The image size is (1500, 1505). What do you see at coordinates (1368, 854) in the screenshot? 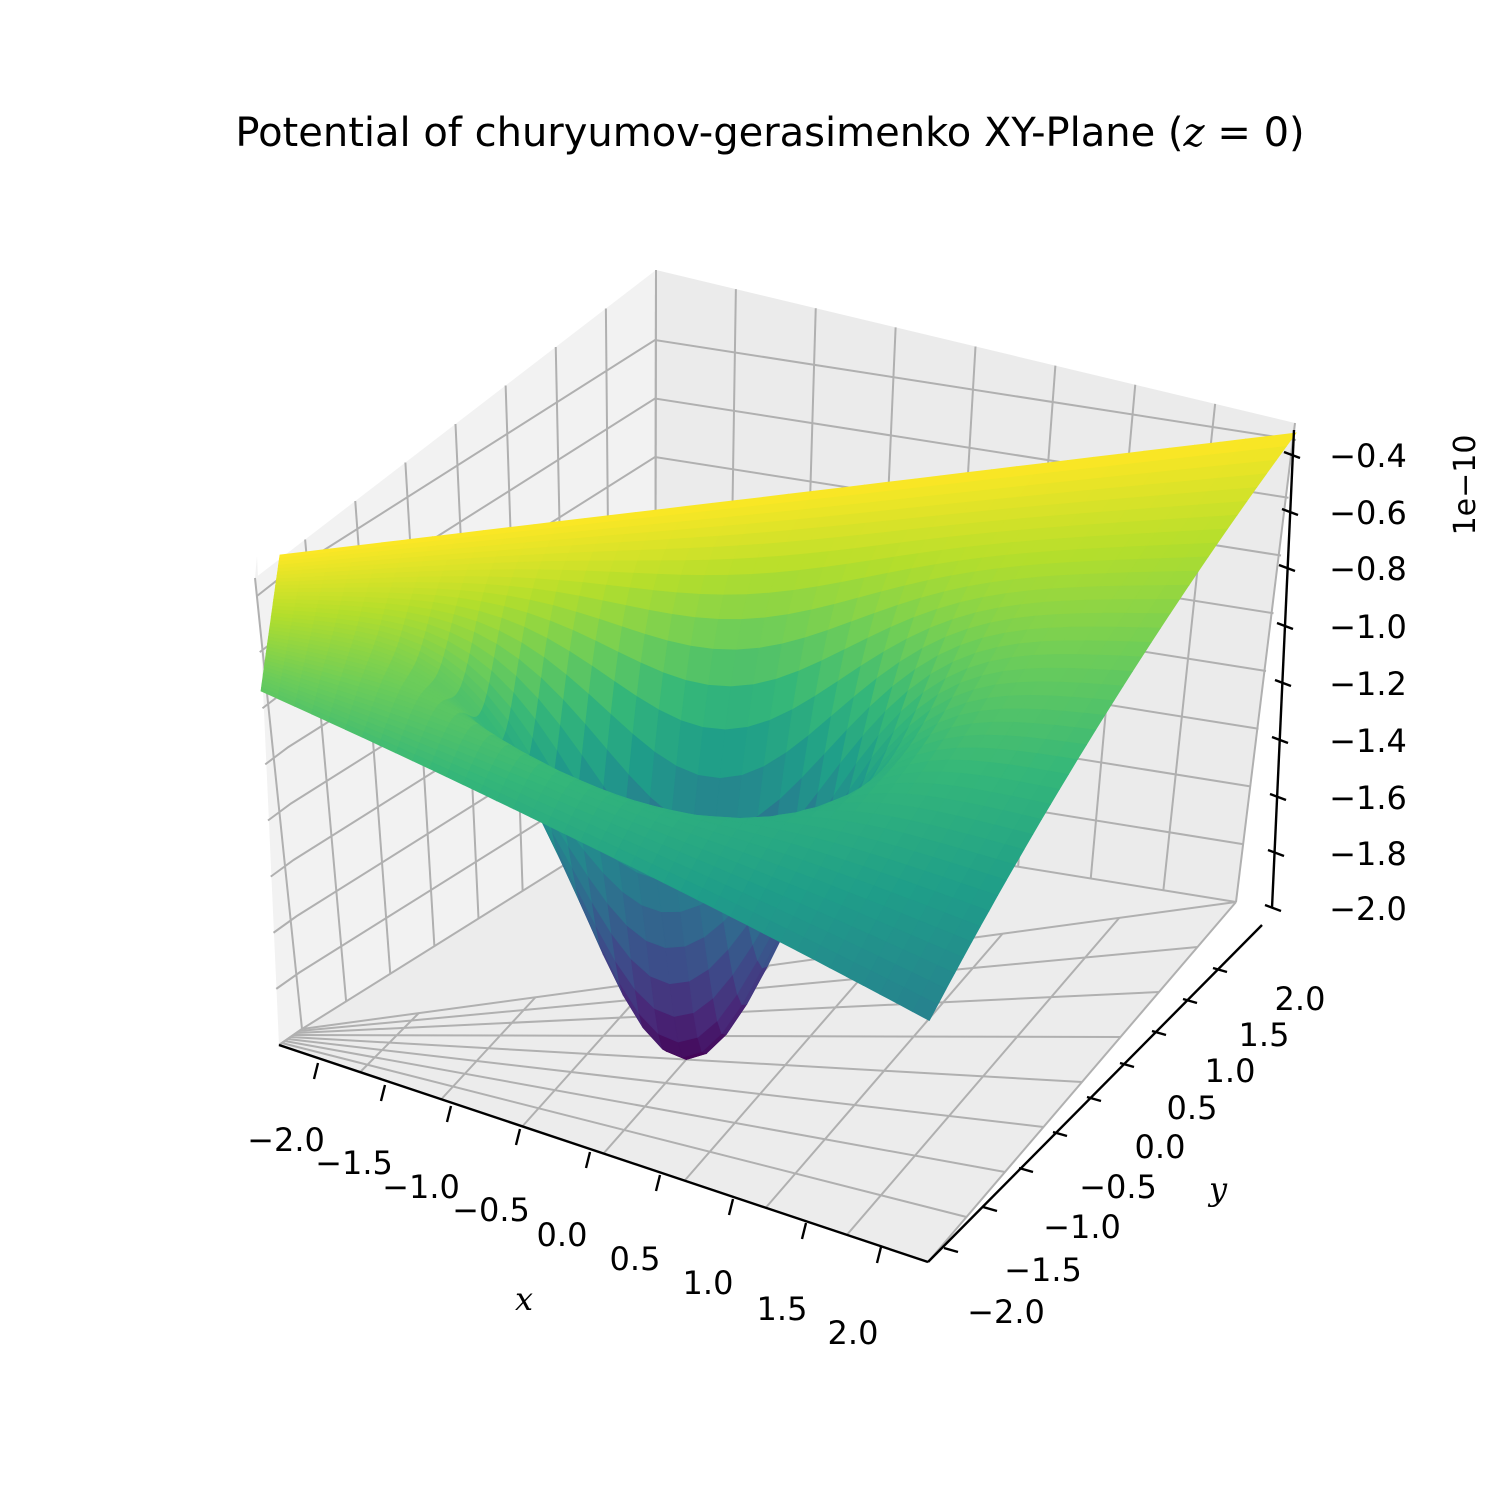
I see `z-tick-label: −1.8` at bounding box center [1368, 854].